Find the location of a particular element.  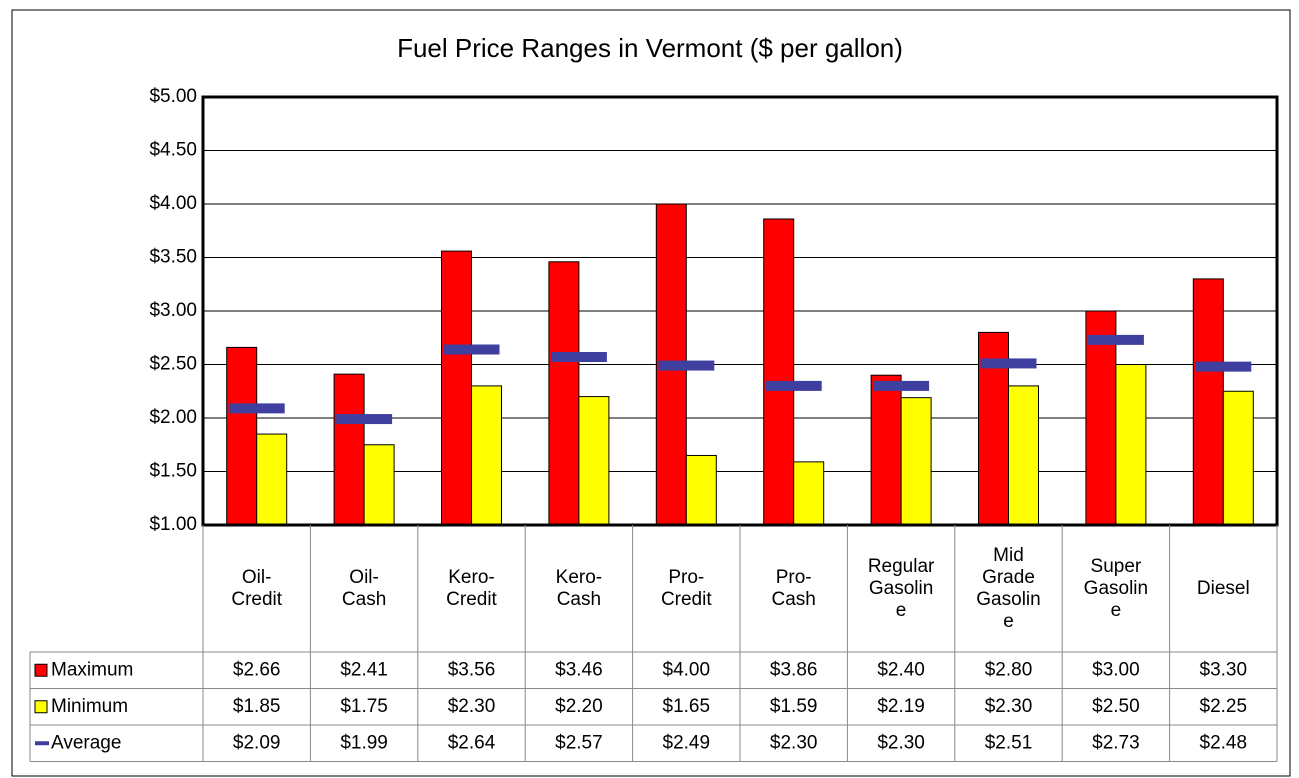

x-tick-label: Oil-Cash is located at coordinates (364, 588).